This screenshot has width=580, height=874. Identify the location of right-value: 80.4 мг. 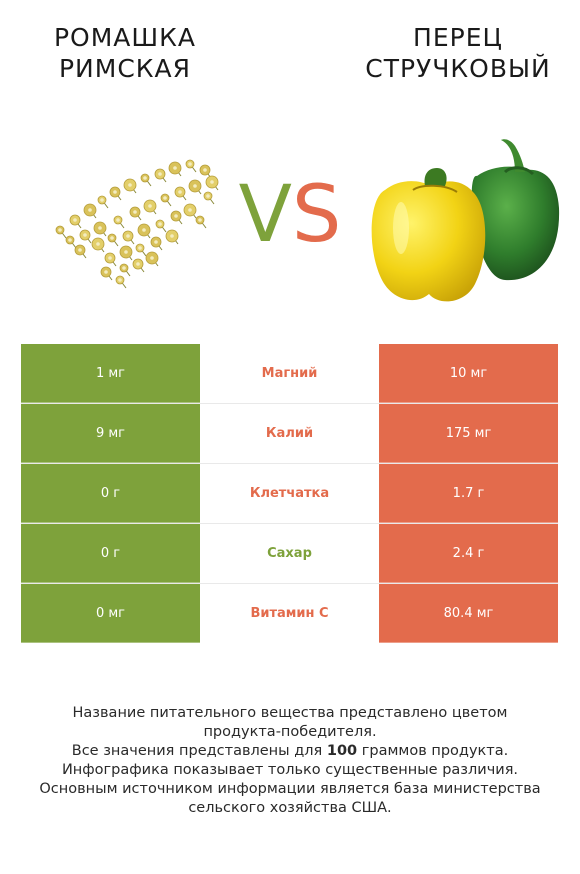
(468, 613).